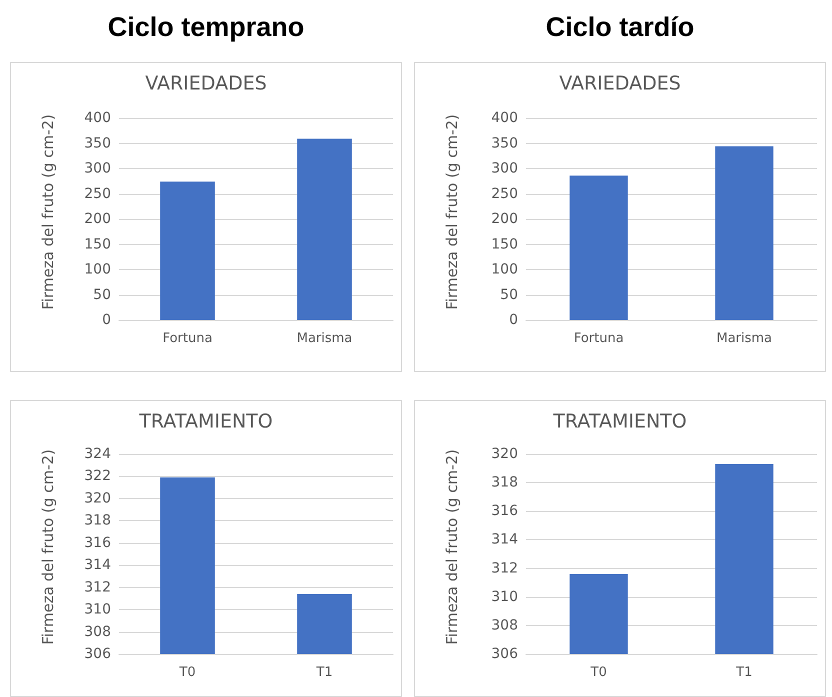  What do you see at coordinates (98, 454) in the screenshot?
I see `y-tick-label: 324` at bounding box center [98, 454].